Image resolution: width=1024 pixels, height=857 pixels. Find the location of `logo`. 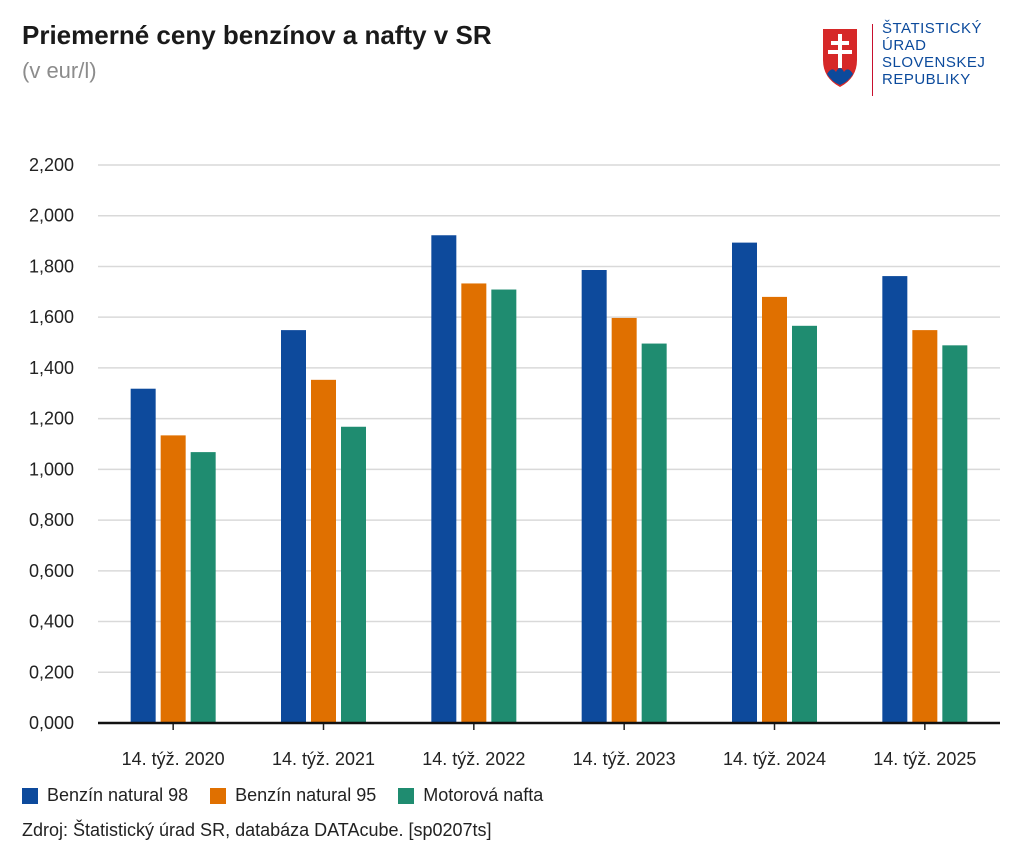

logo is located at coordinates (840, 58).